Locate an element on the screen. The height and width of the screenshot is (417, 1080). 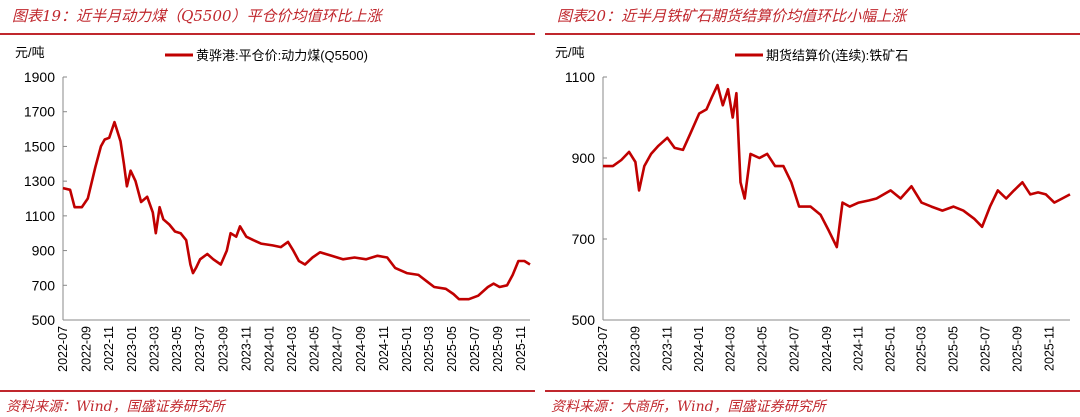
legend-label: 黄骅港:平仓价:动力煤(Q5500) is located at coordinates (282, 55).